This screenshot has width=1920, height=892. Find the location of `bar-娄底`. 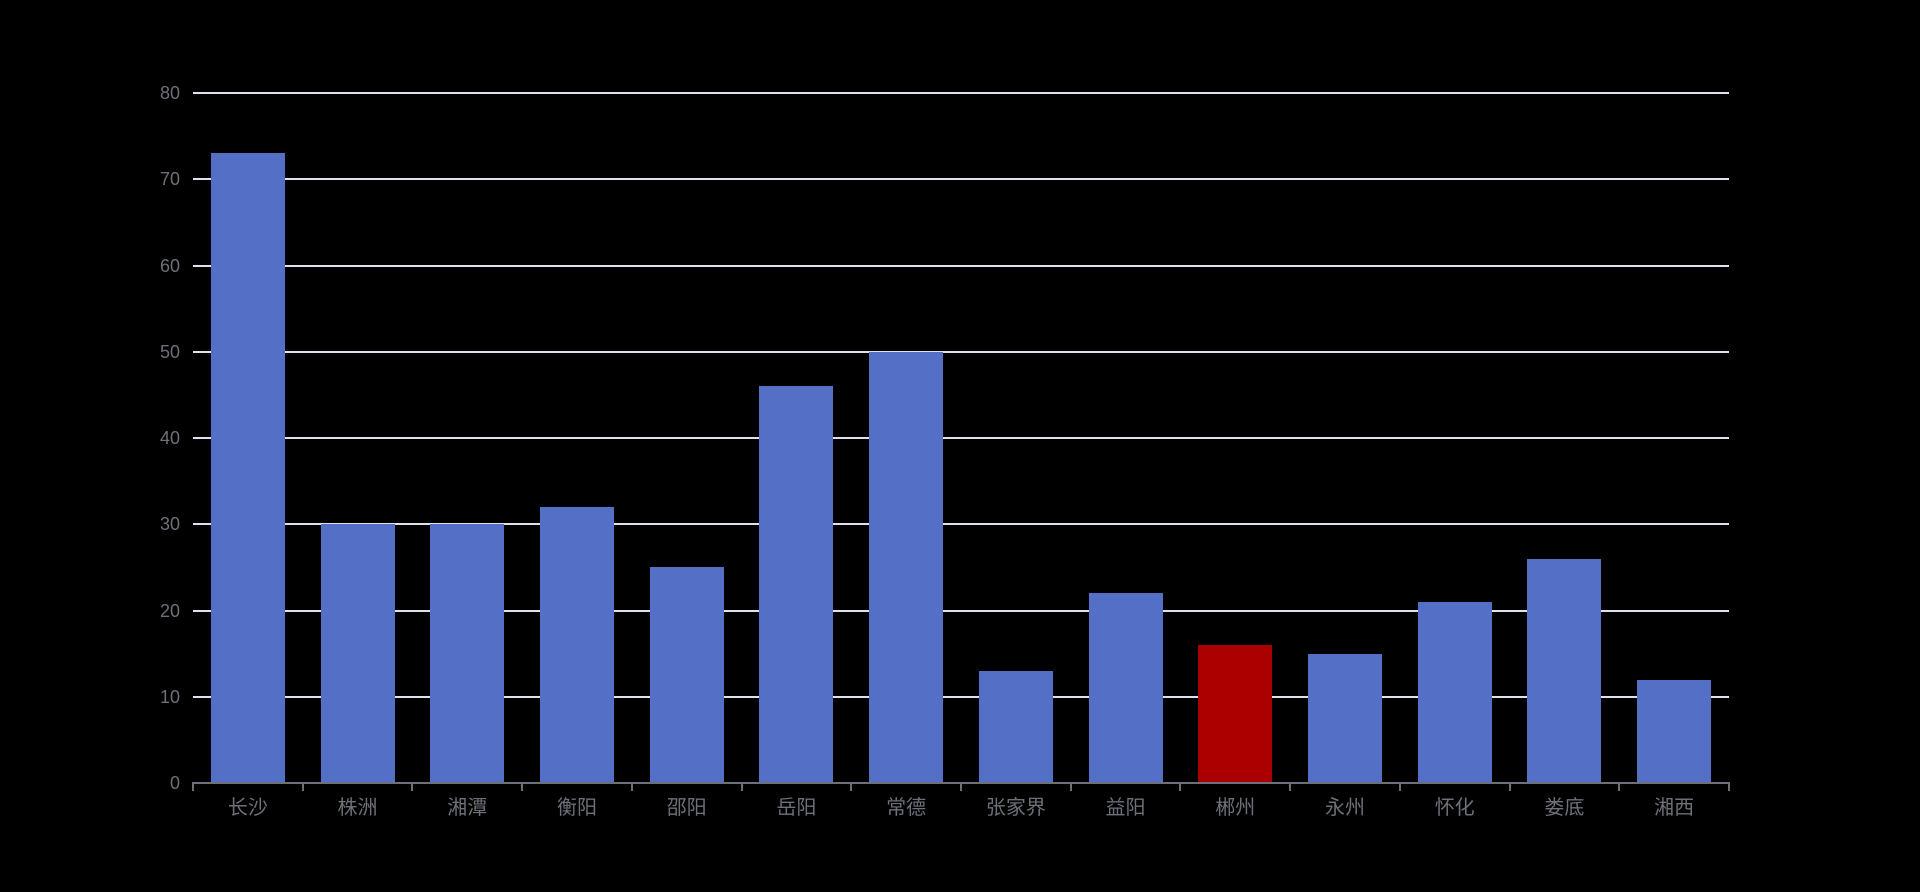

bar-娄底 is located at coordinates (1564, 670).